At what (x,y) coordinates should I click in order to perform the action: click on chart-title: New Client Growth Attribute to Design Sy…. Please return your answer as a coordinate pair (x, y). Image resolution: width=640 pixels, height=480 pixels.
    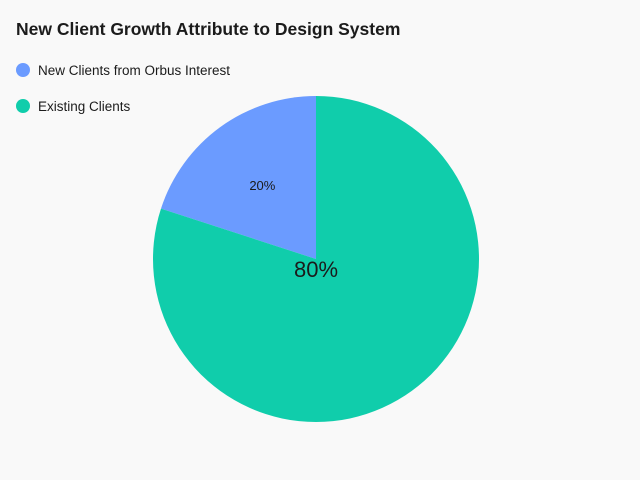
    Looking at the image, I should click on (208, 29).